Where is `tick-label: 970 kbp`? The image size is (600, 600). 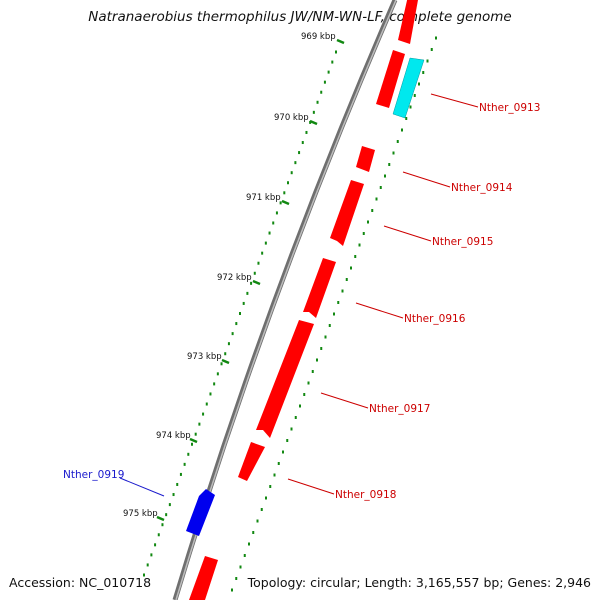
tick-label: 970 kbp is located at coordinates (291, 118).